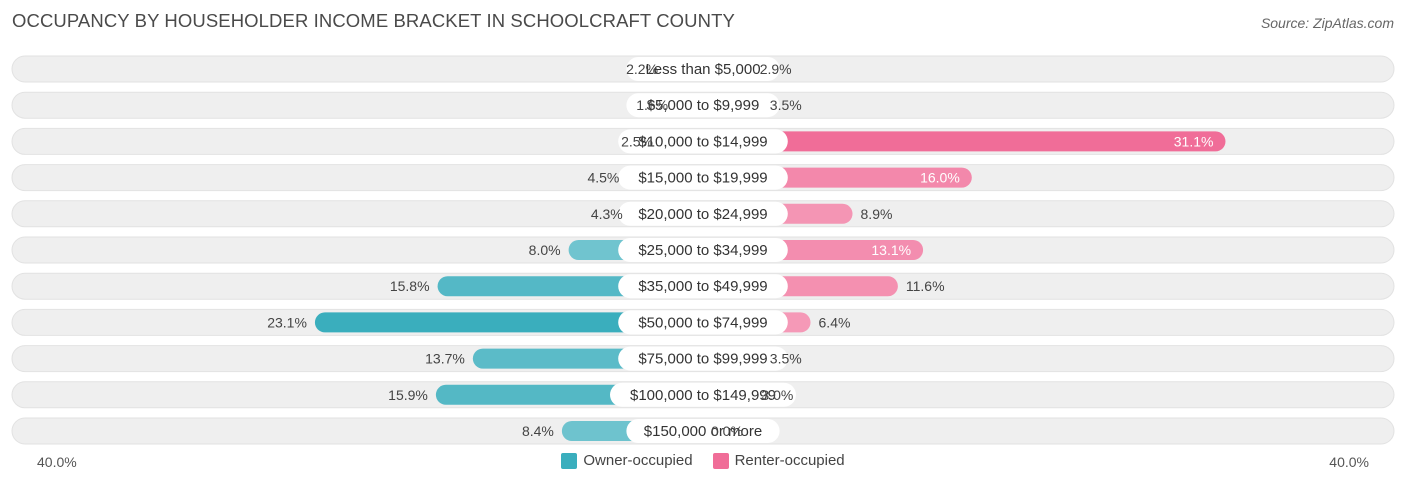 The image size is (1406, 487). What do you see at coordinates (776, 69) in the screenshot?
I see `value-label-renter: 2.9%` at bounding box center [776, 69].